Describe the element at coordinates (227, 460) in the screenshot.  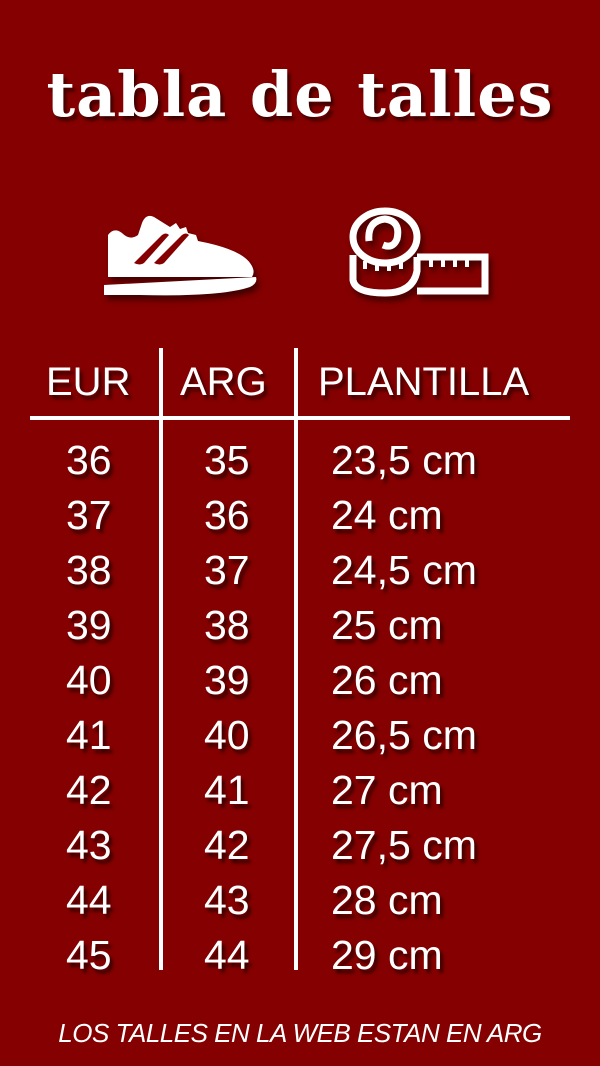
I see `arg-cell: 35` at that location.